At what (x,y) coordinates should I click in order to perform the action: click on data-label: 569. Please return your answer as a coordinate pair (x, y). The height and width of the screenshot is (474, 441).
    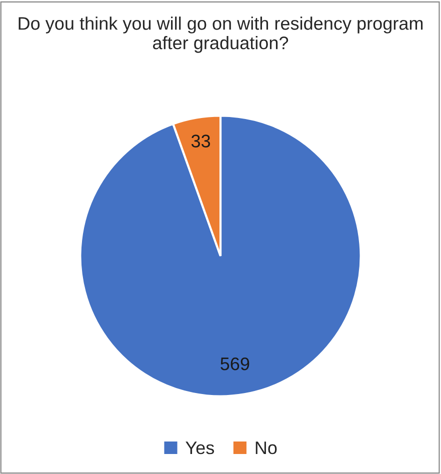
    Looking at the image, I should click on (235, 363).